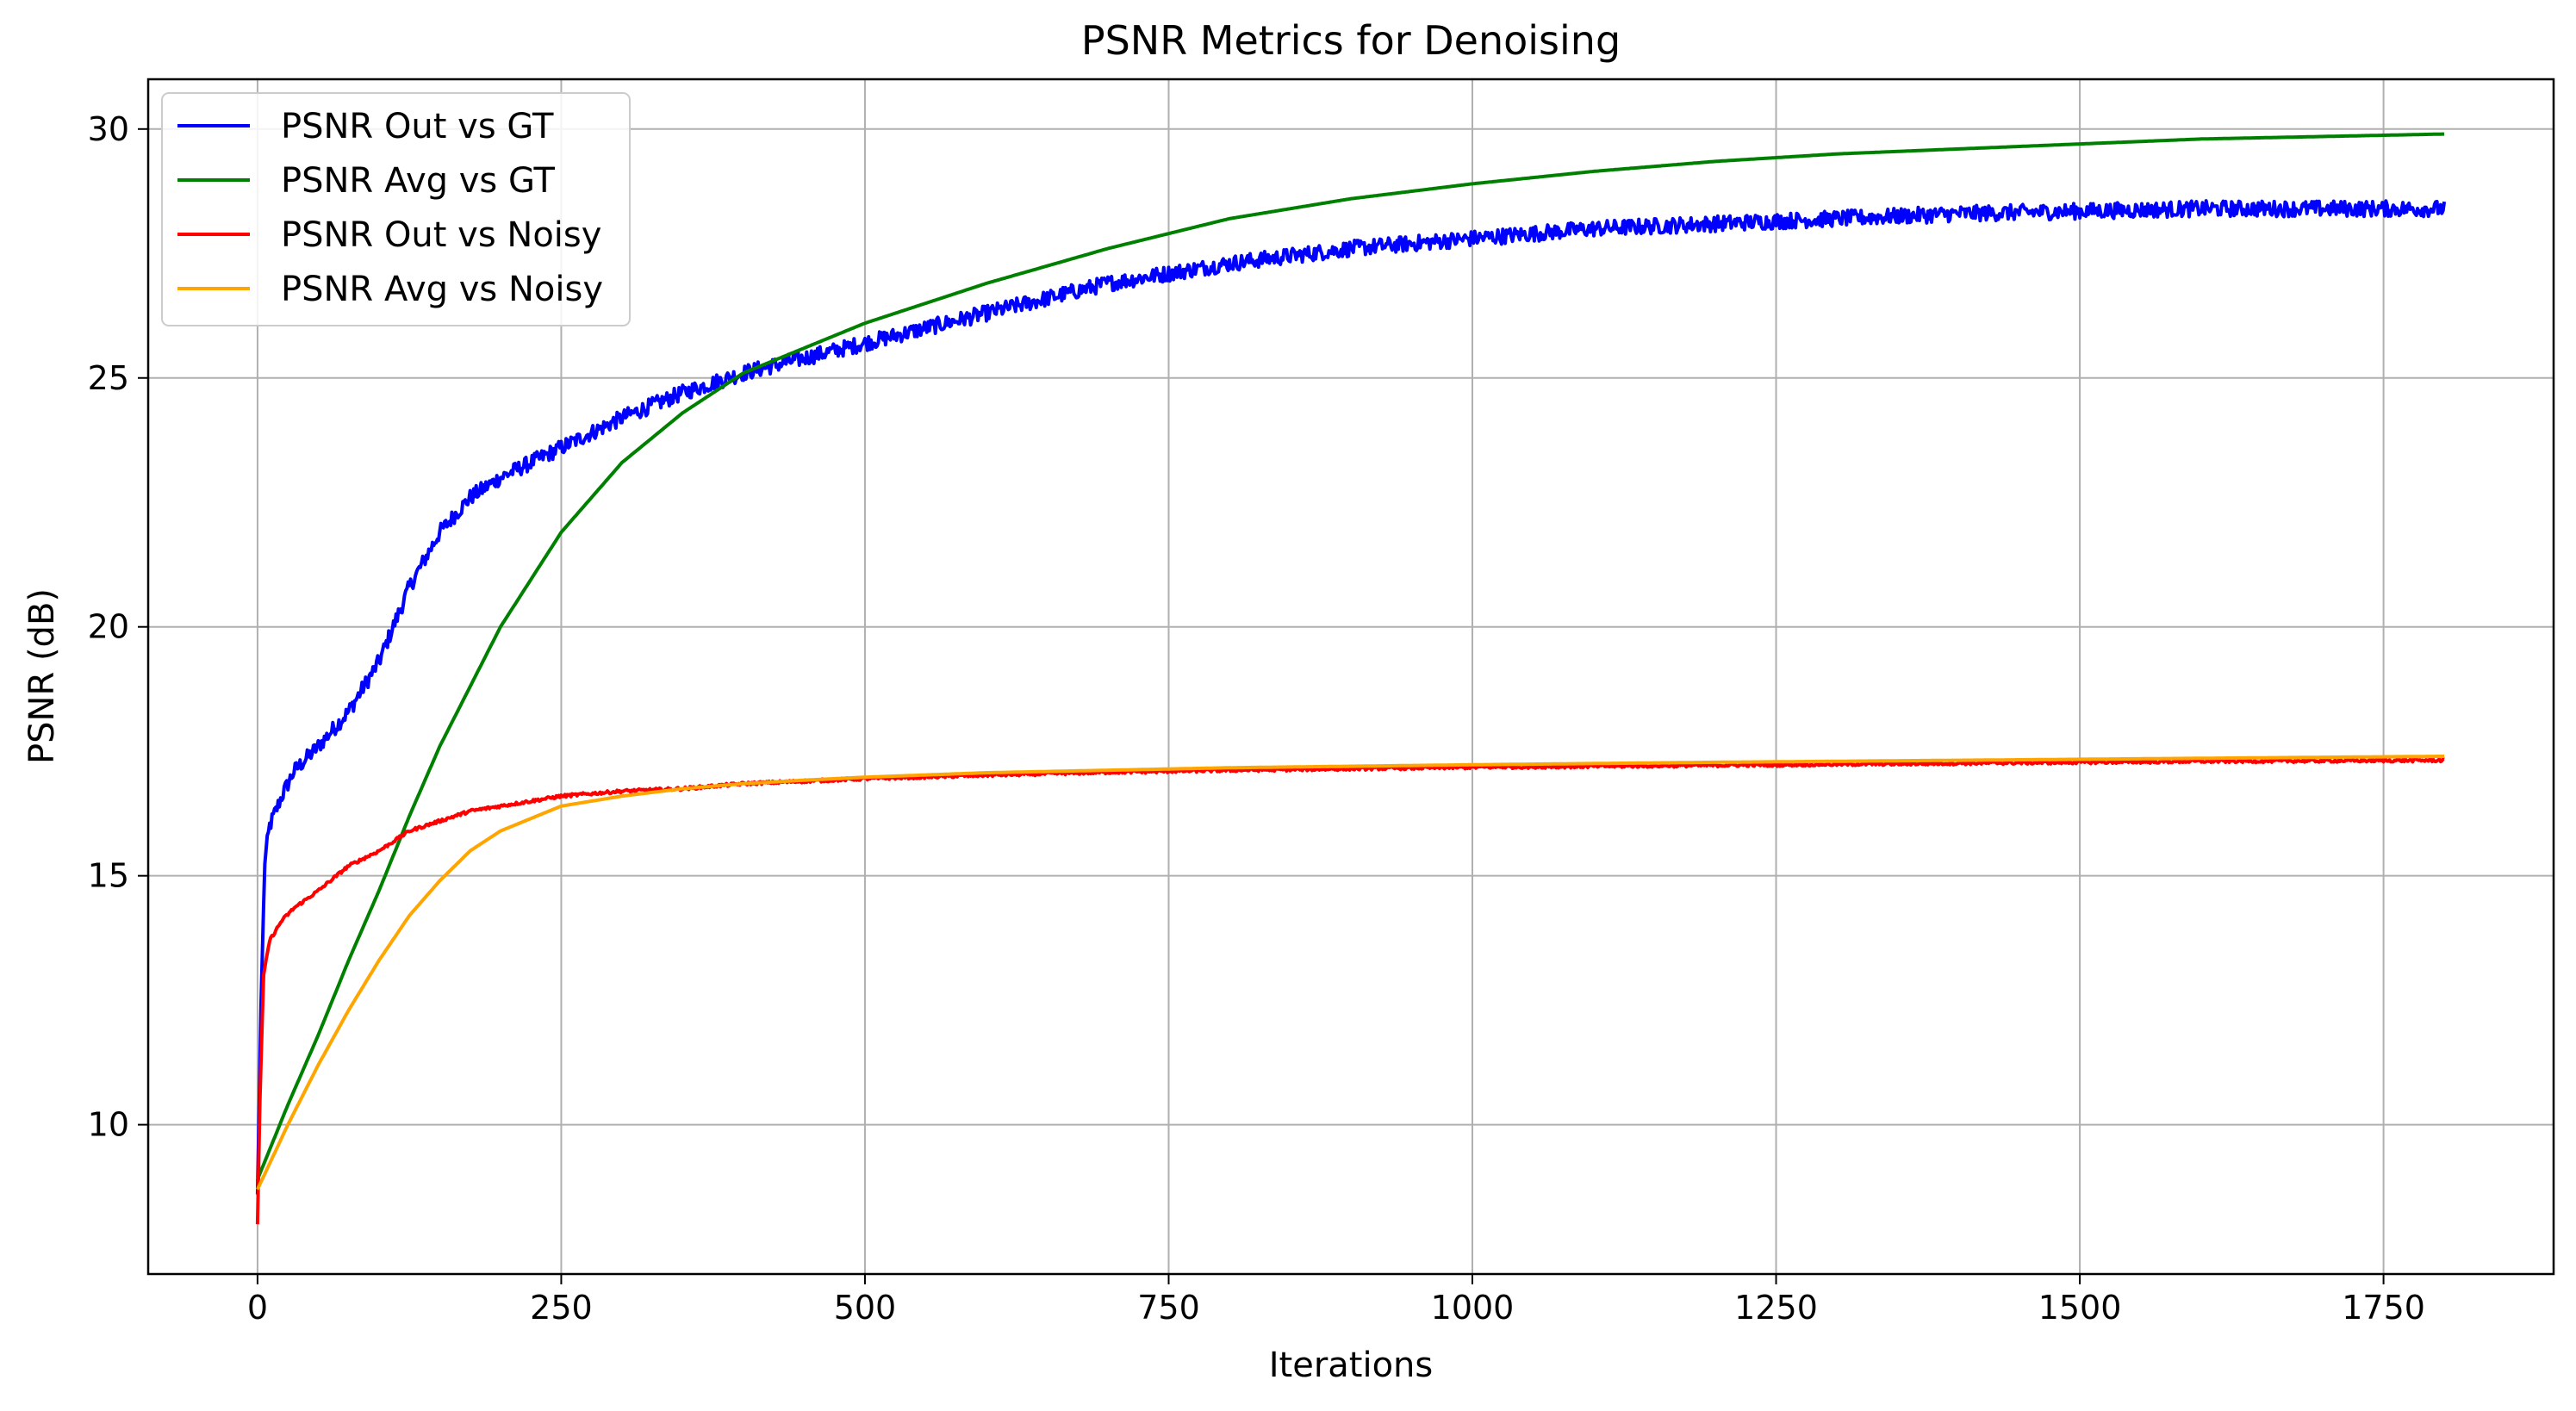 The image size is (2576, 1411). Describe the element at coordinates (109, 1125) in the screenshot. I see `y-tick-label: 10` at that location.